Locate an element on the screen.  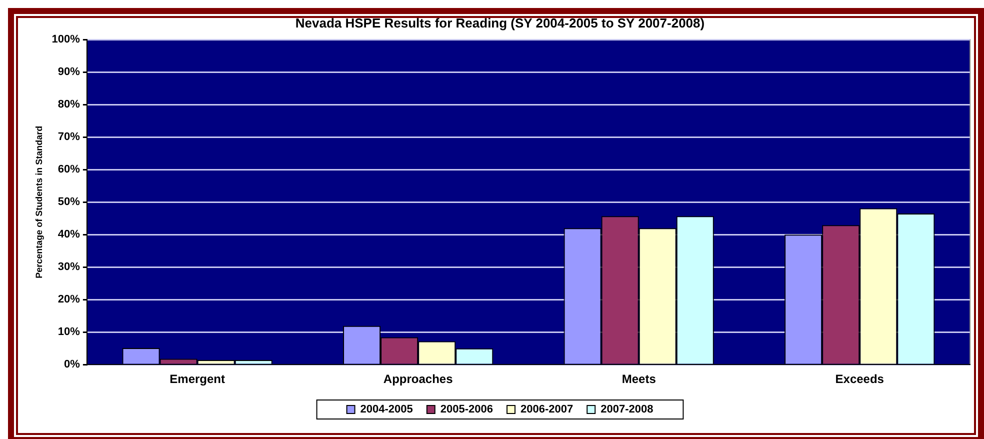
y-tick-label: 100% is located at coordinates (66, 40).